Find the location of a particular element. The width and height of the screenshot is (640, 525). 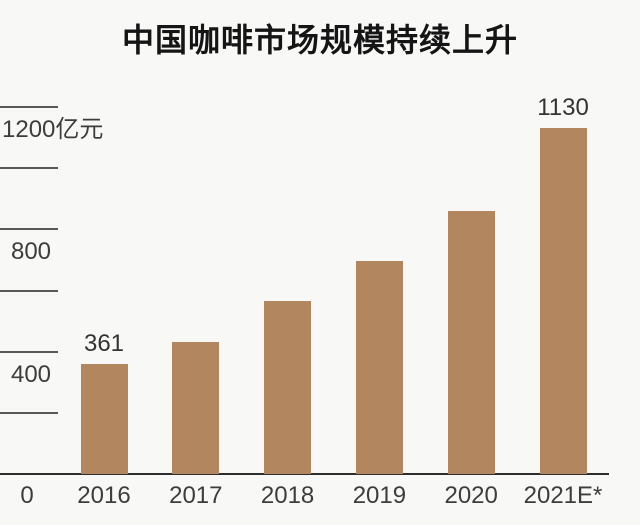

x-label-2016: 2016 is located at coordinates (104, 495).